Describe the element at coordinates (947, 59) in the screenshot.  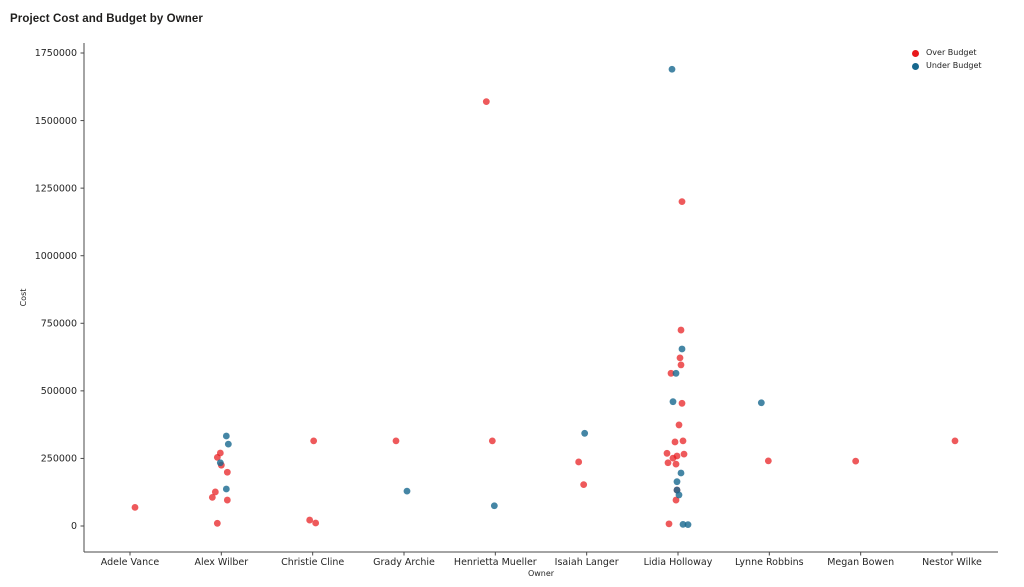
I see `legend: Over Budget Under Budget` at that location.